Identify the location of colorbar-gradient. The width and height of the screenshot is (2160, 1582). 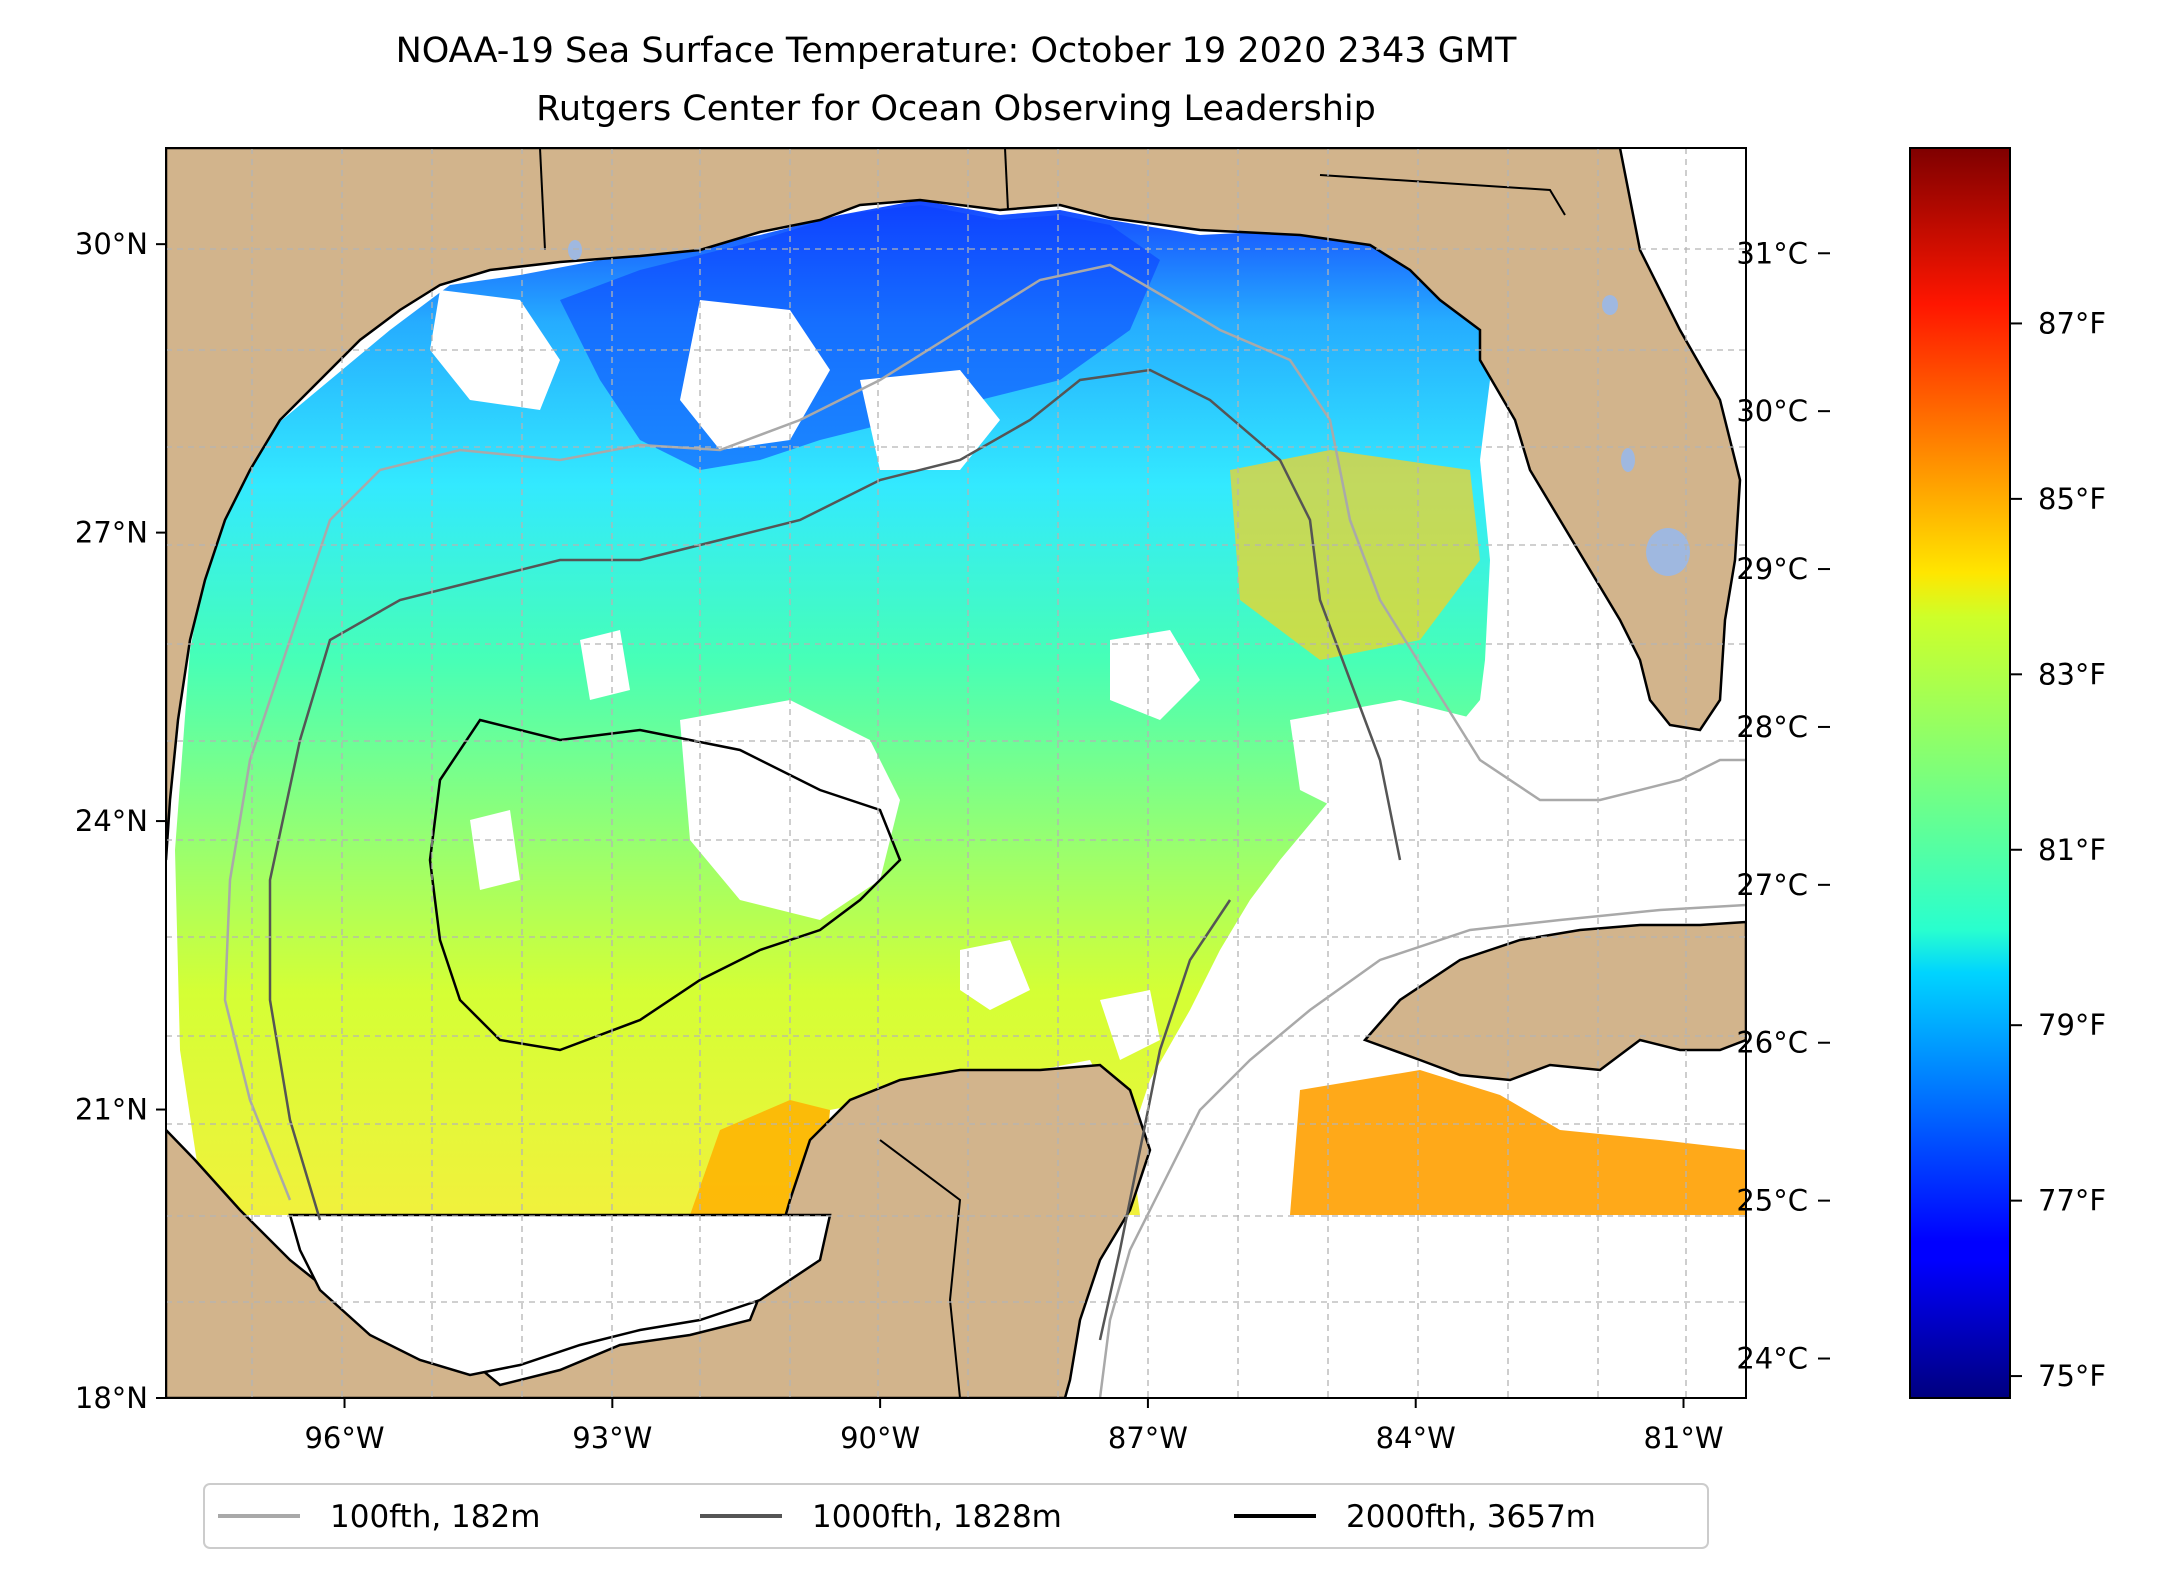
(1960, 773).